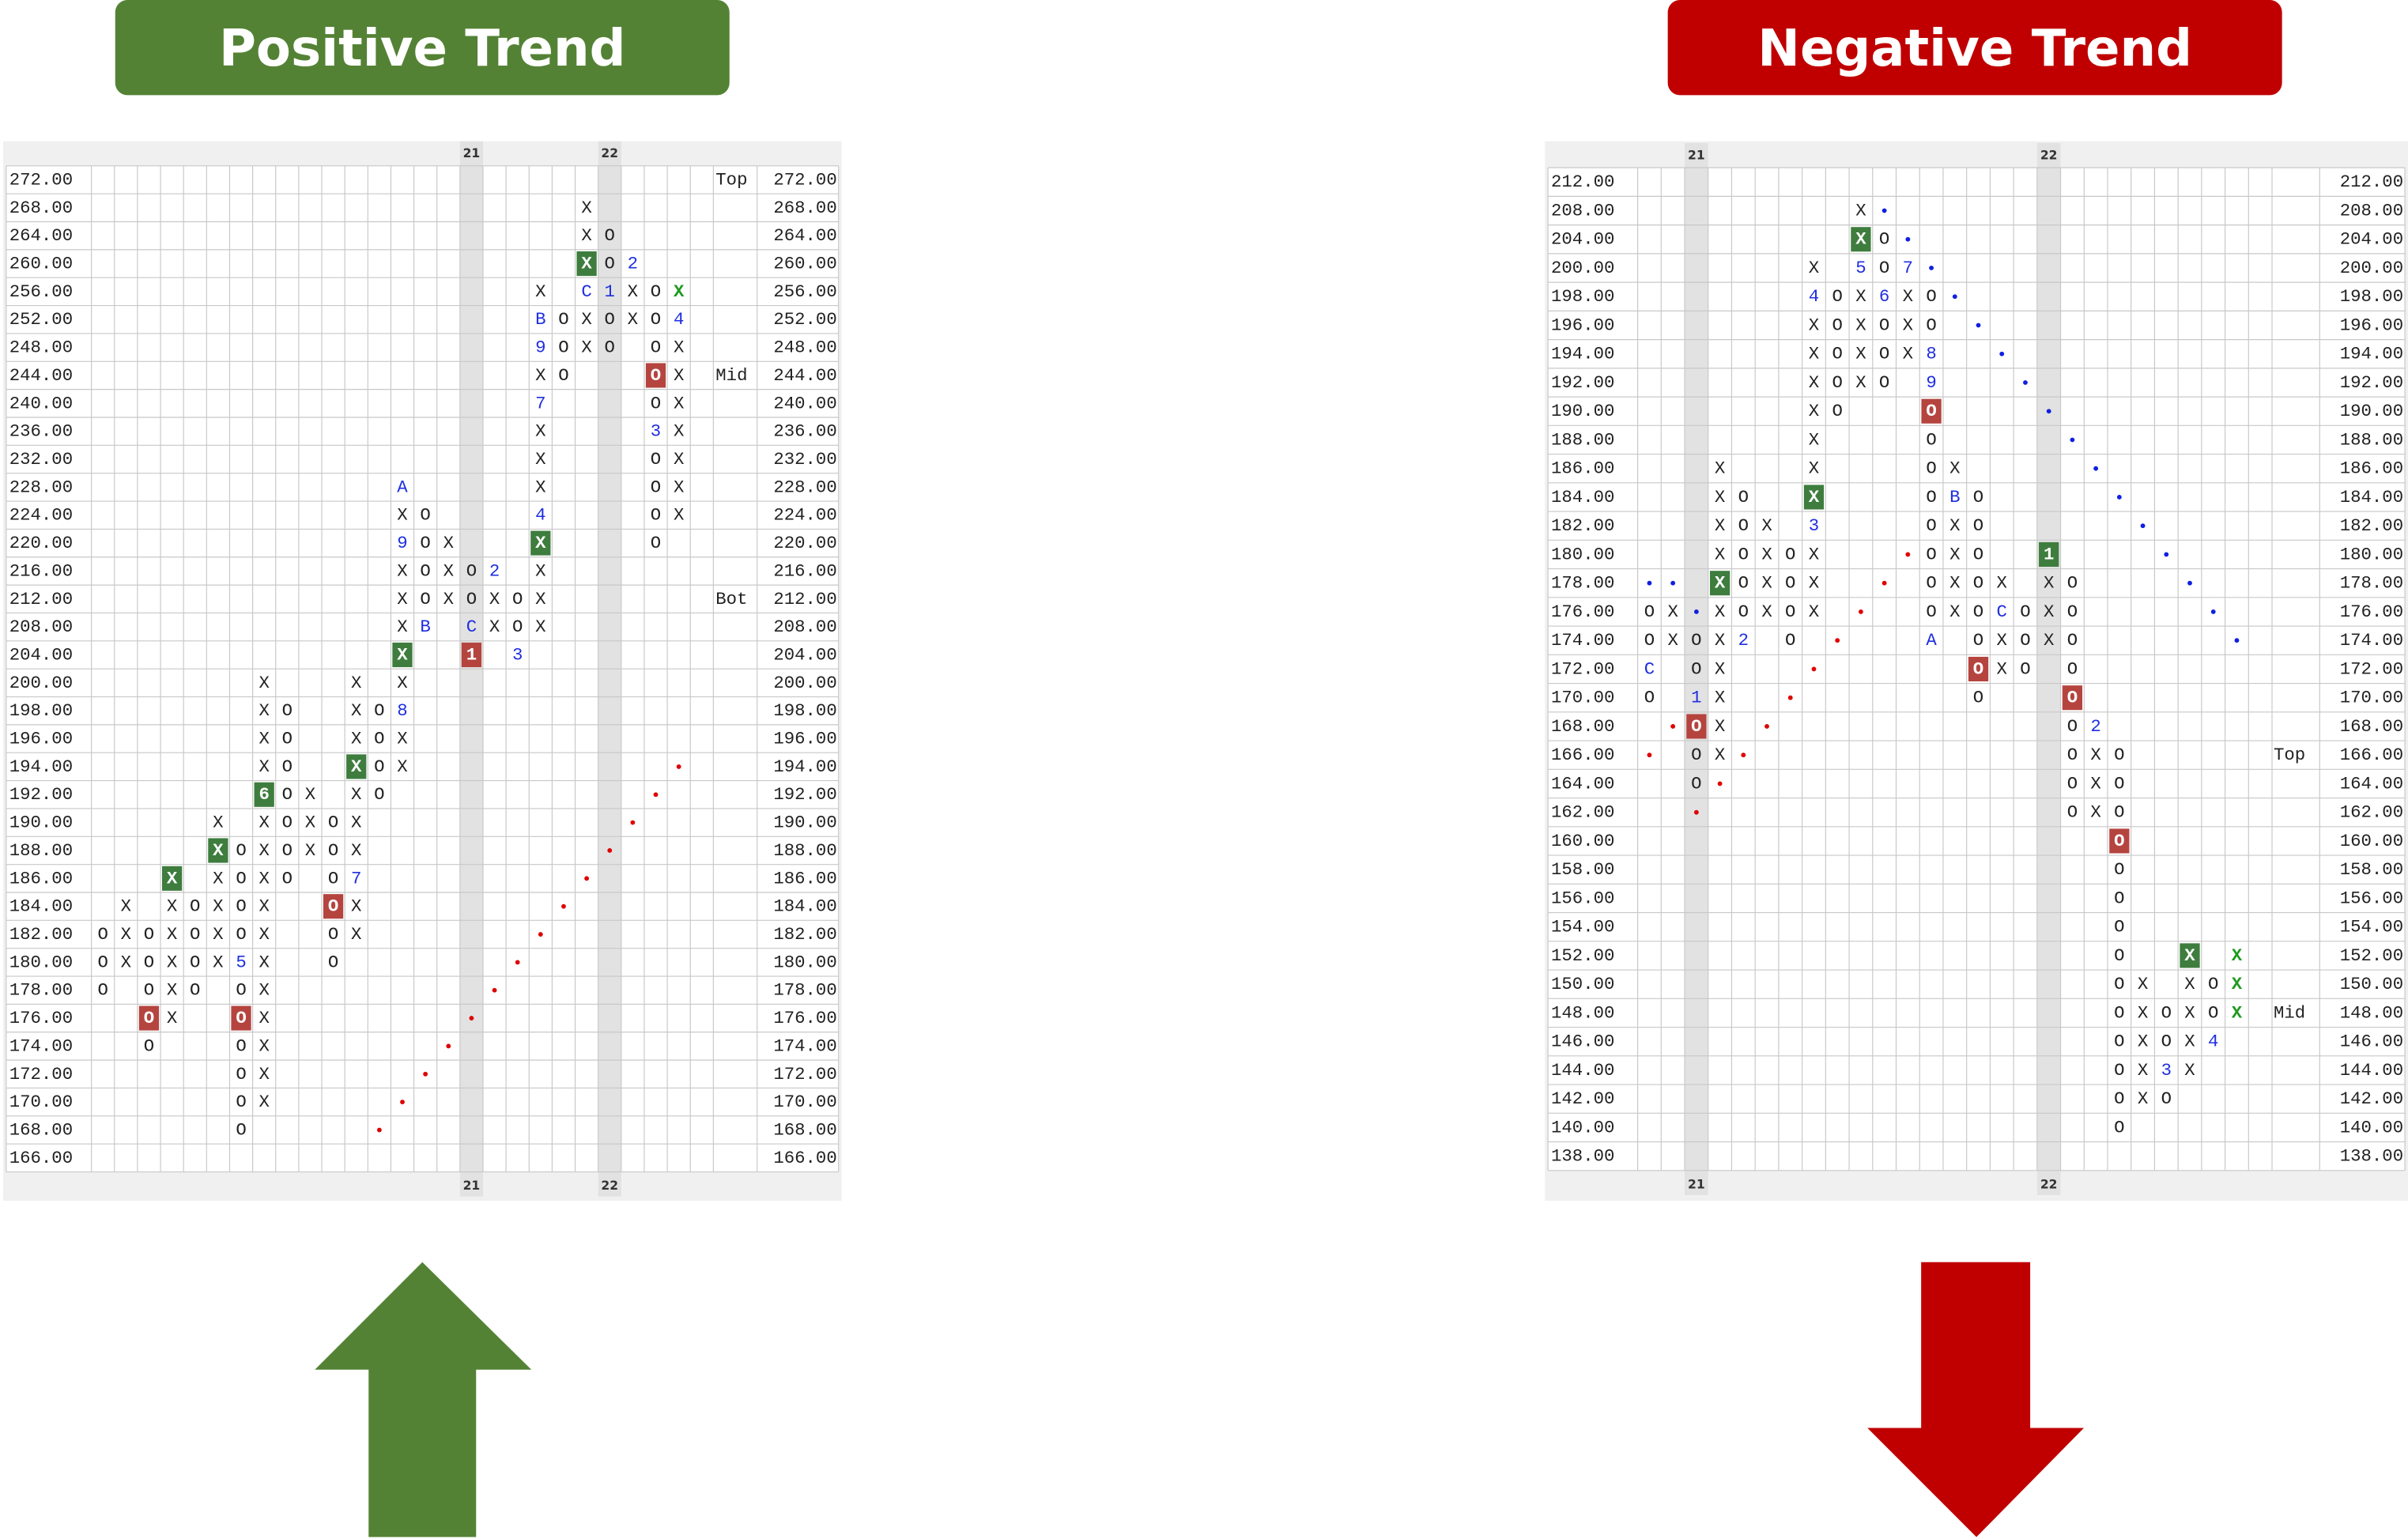 Image resolution: width=2408 pixels, height=1539 pixels. I want to click on level-note: Top, so click(2289, 755).